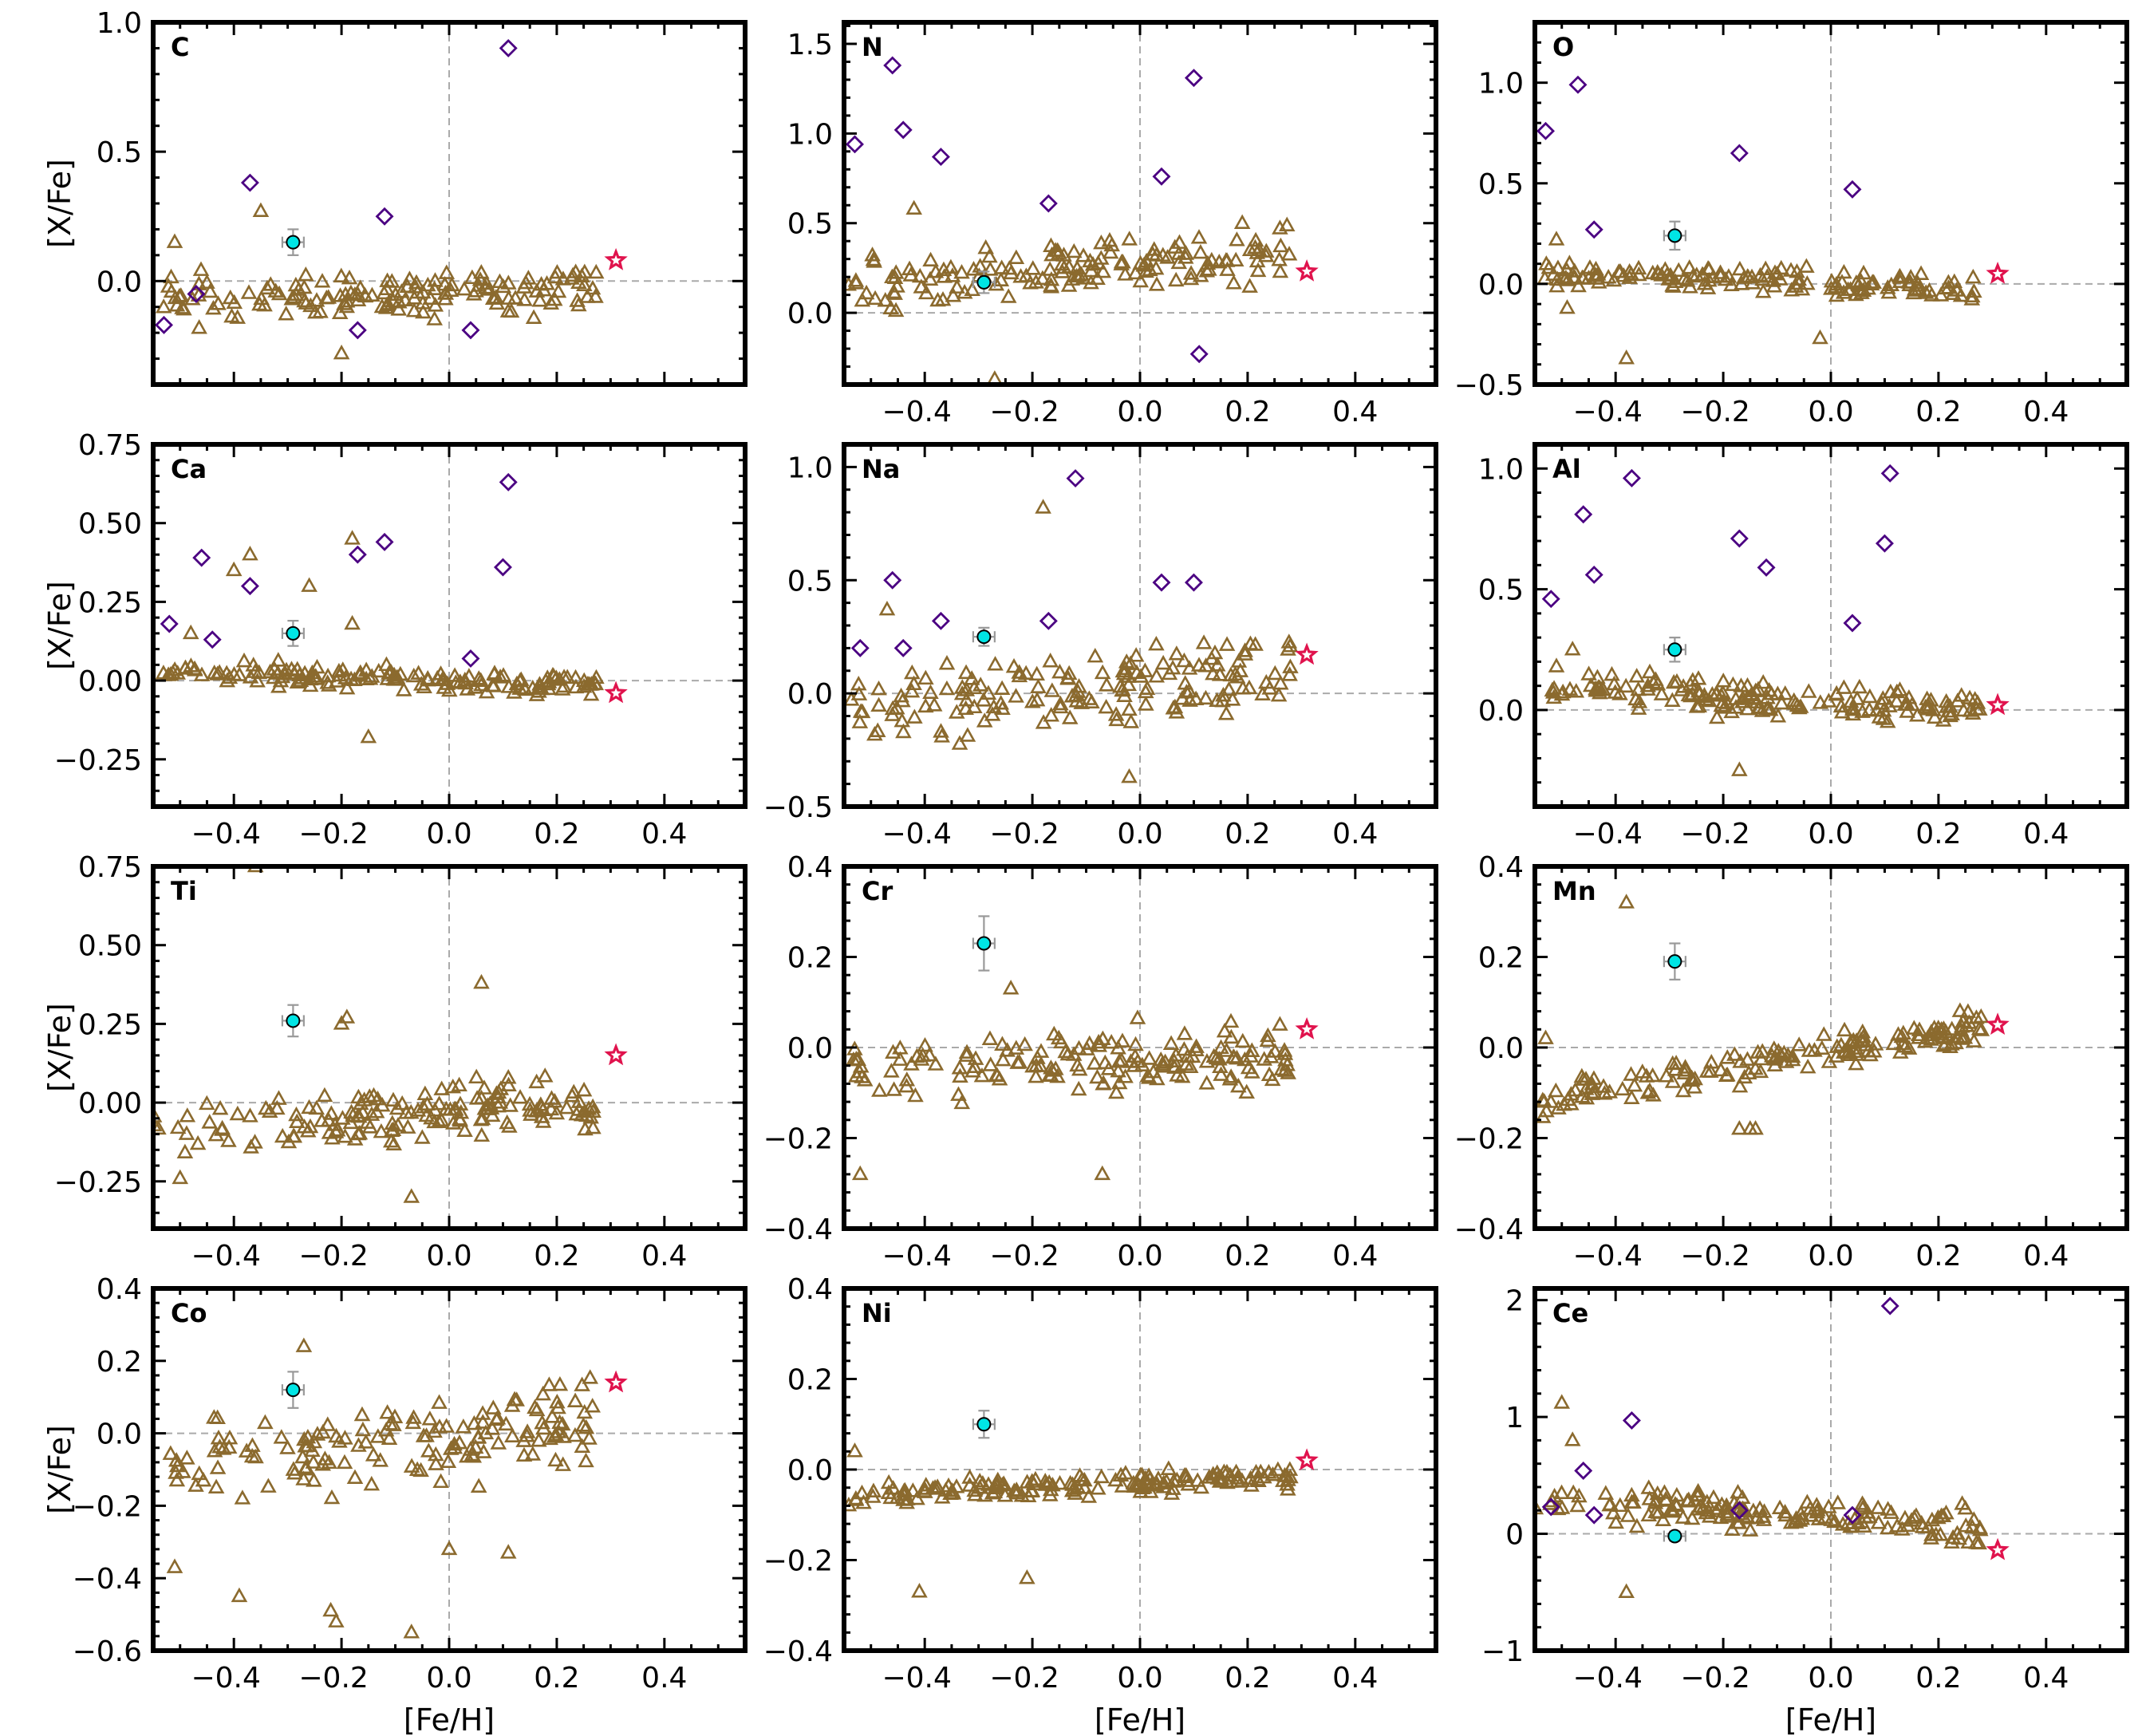 This screenshot has width=2138, height=1736. I want to click on co-x-tick-label: 0.2, so click(556, 1678).